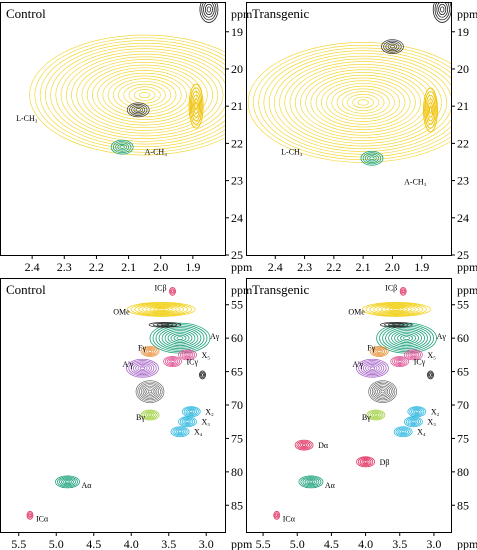 The height and width of the screenshot is (550, 477). What do you see at coordinates (237, 181) in the screenshot?
I see `y-tick-label: 23` at bounding box center [237, 181].